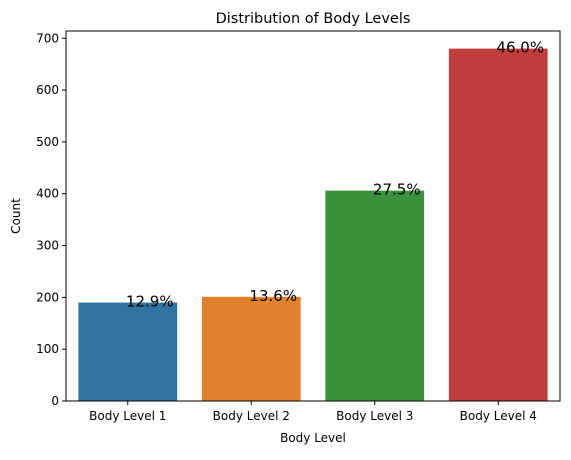 The width and height of the screenshot is (571, 460). I want to click on x-axis-label: Body Level, so click(313, 438).